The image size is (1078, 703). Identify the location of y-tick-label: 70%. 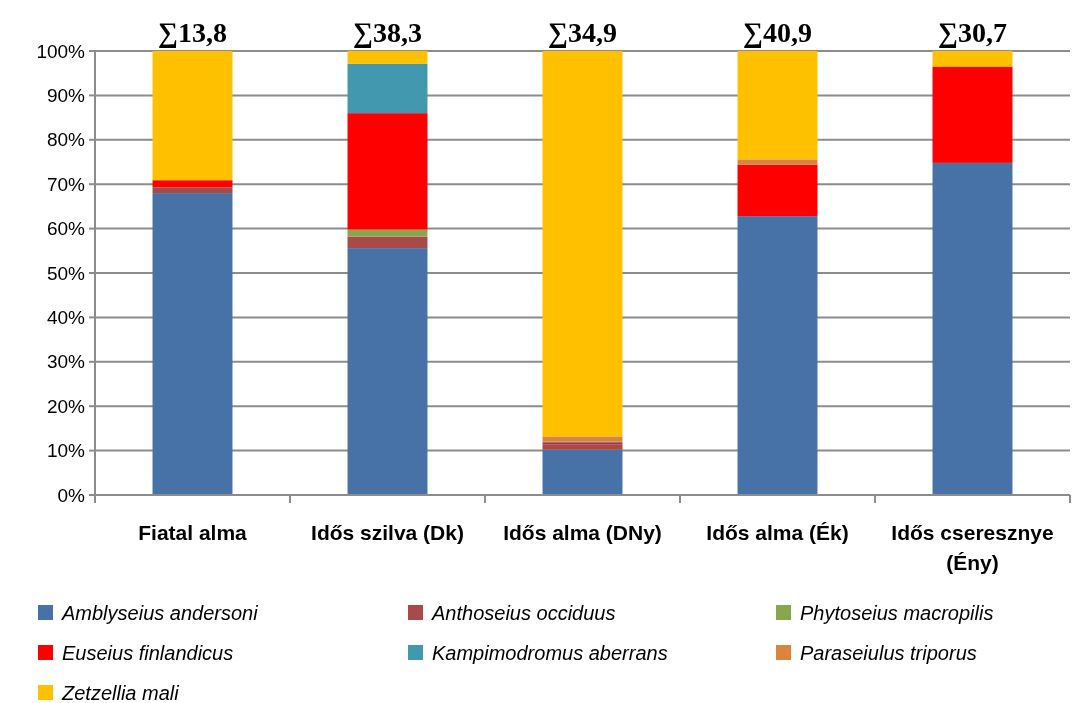
(66, 184).